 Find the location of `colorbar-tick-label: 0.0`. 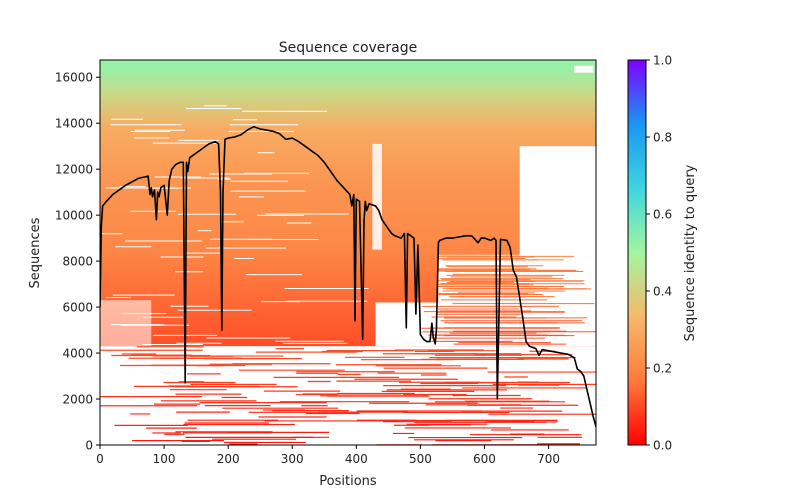

colorbar-tick-label: 0.0 is located at coordinates (662, 446).